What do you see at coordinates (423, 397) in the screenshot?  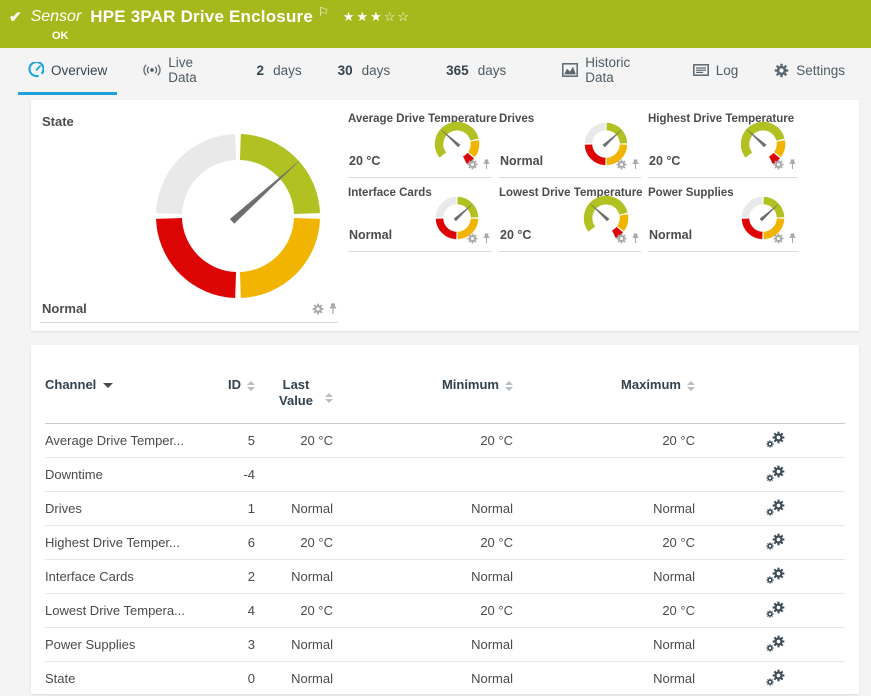 I see `column-header-minimum: Minimum` at bounding box center [423, 397].